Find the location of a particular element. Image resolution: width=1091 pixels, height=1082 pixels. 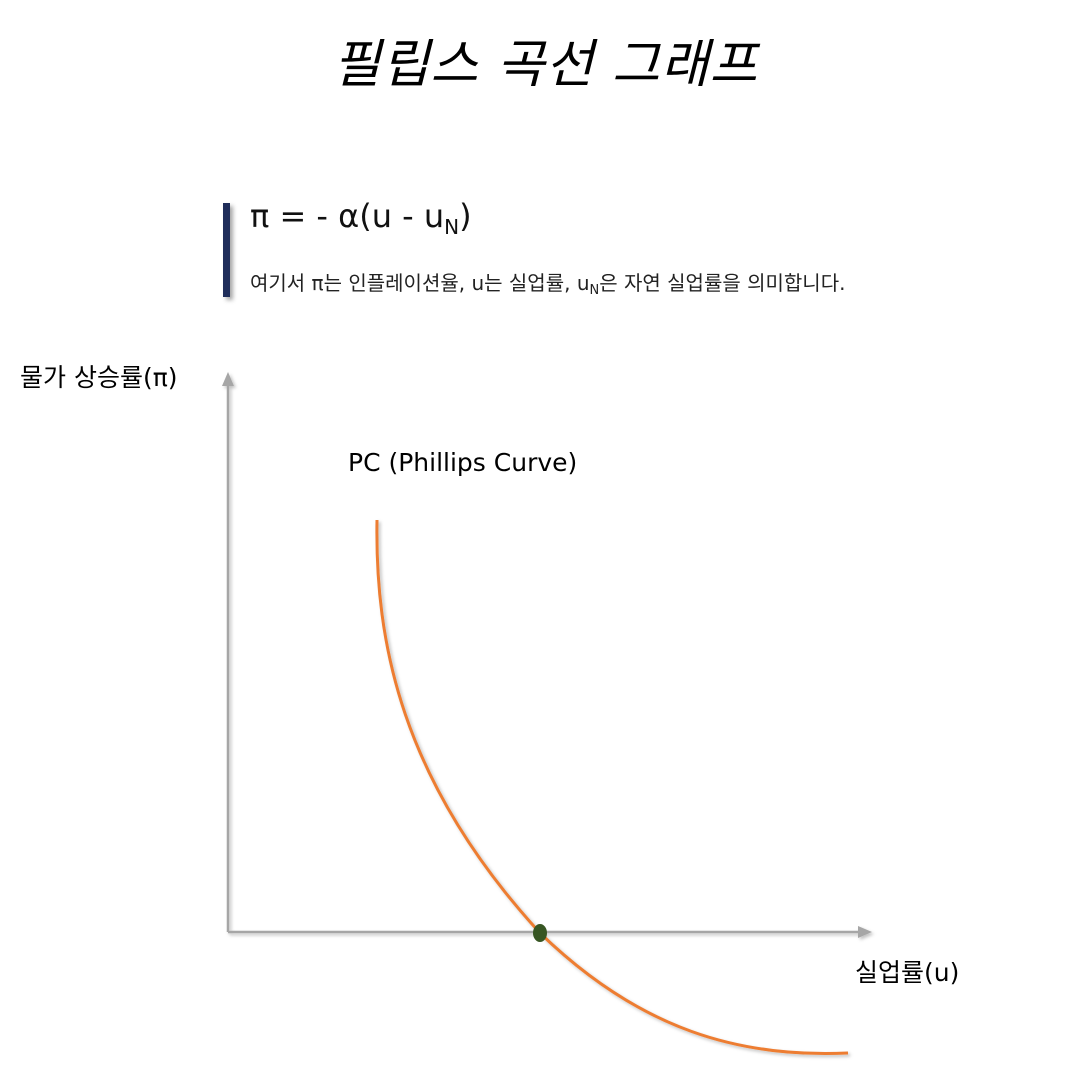

y-axis-arrowhead is located at coordinates (228, 379).